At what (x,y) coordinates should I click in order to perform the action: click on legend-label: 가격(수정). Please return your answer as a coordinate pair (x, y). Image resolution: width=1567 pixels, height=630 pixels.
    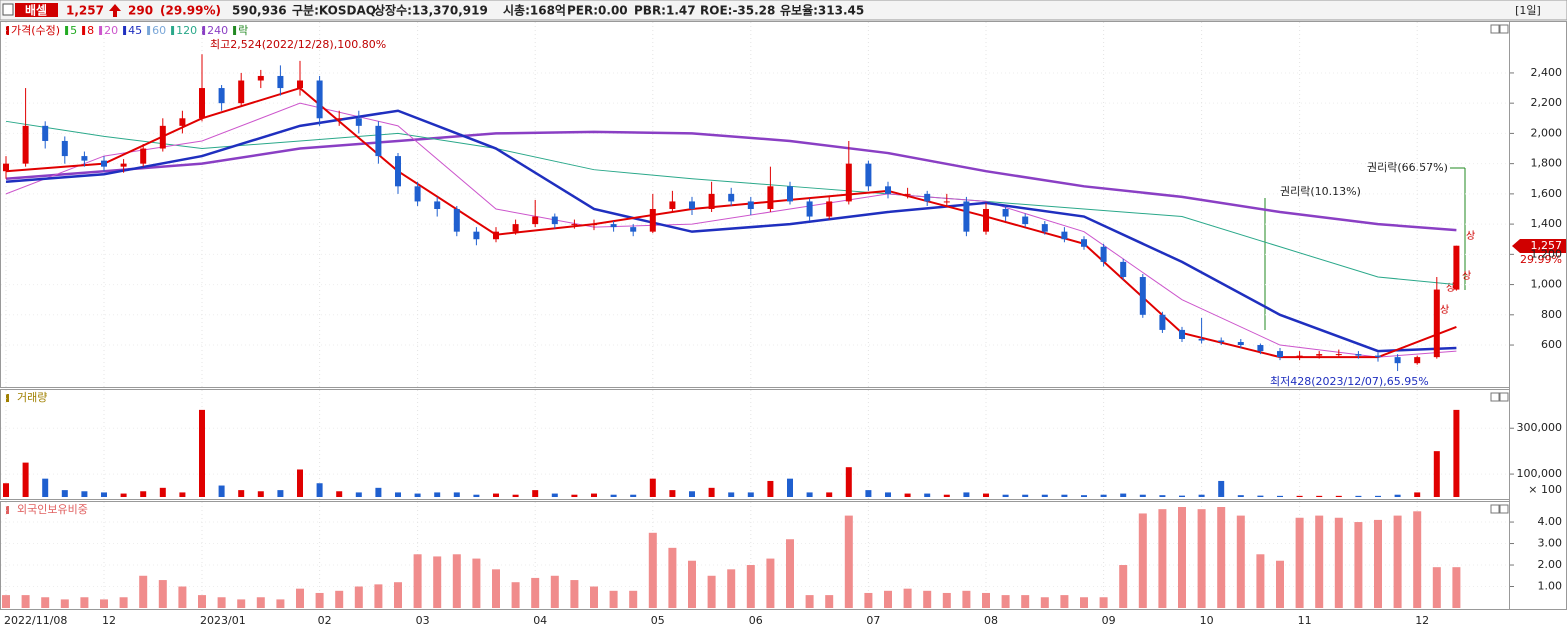
    Looking at the image, I should click on (35, 30).